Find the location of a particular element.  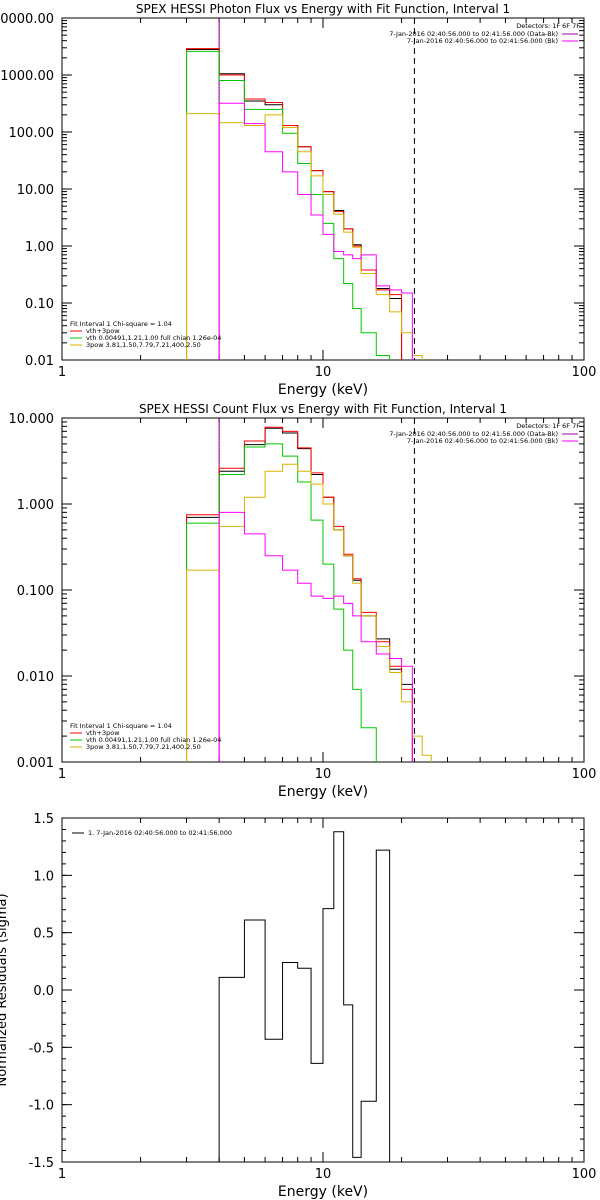

y-tick-label: 1.0 is located at coordinates (43, 876).